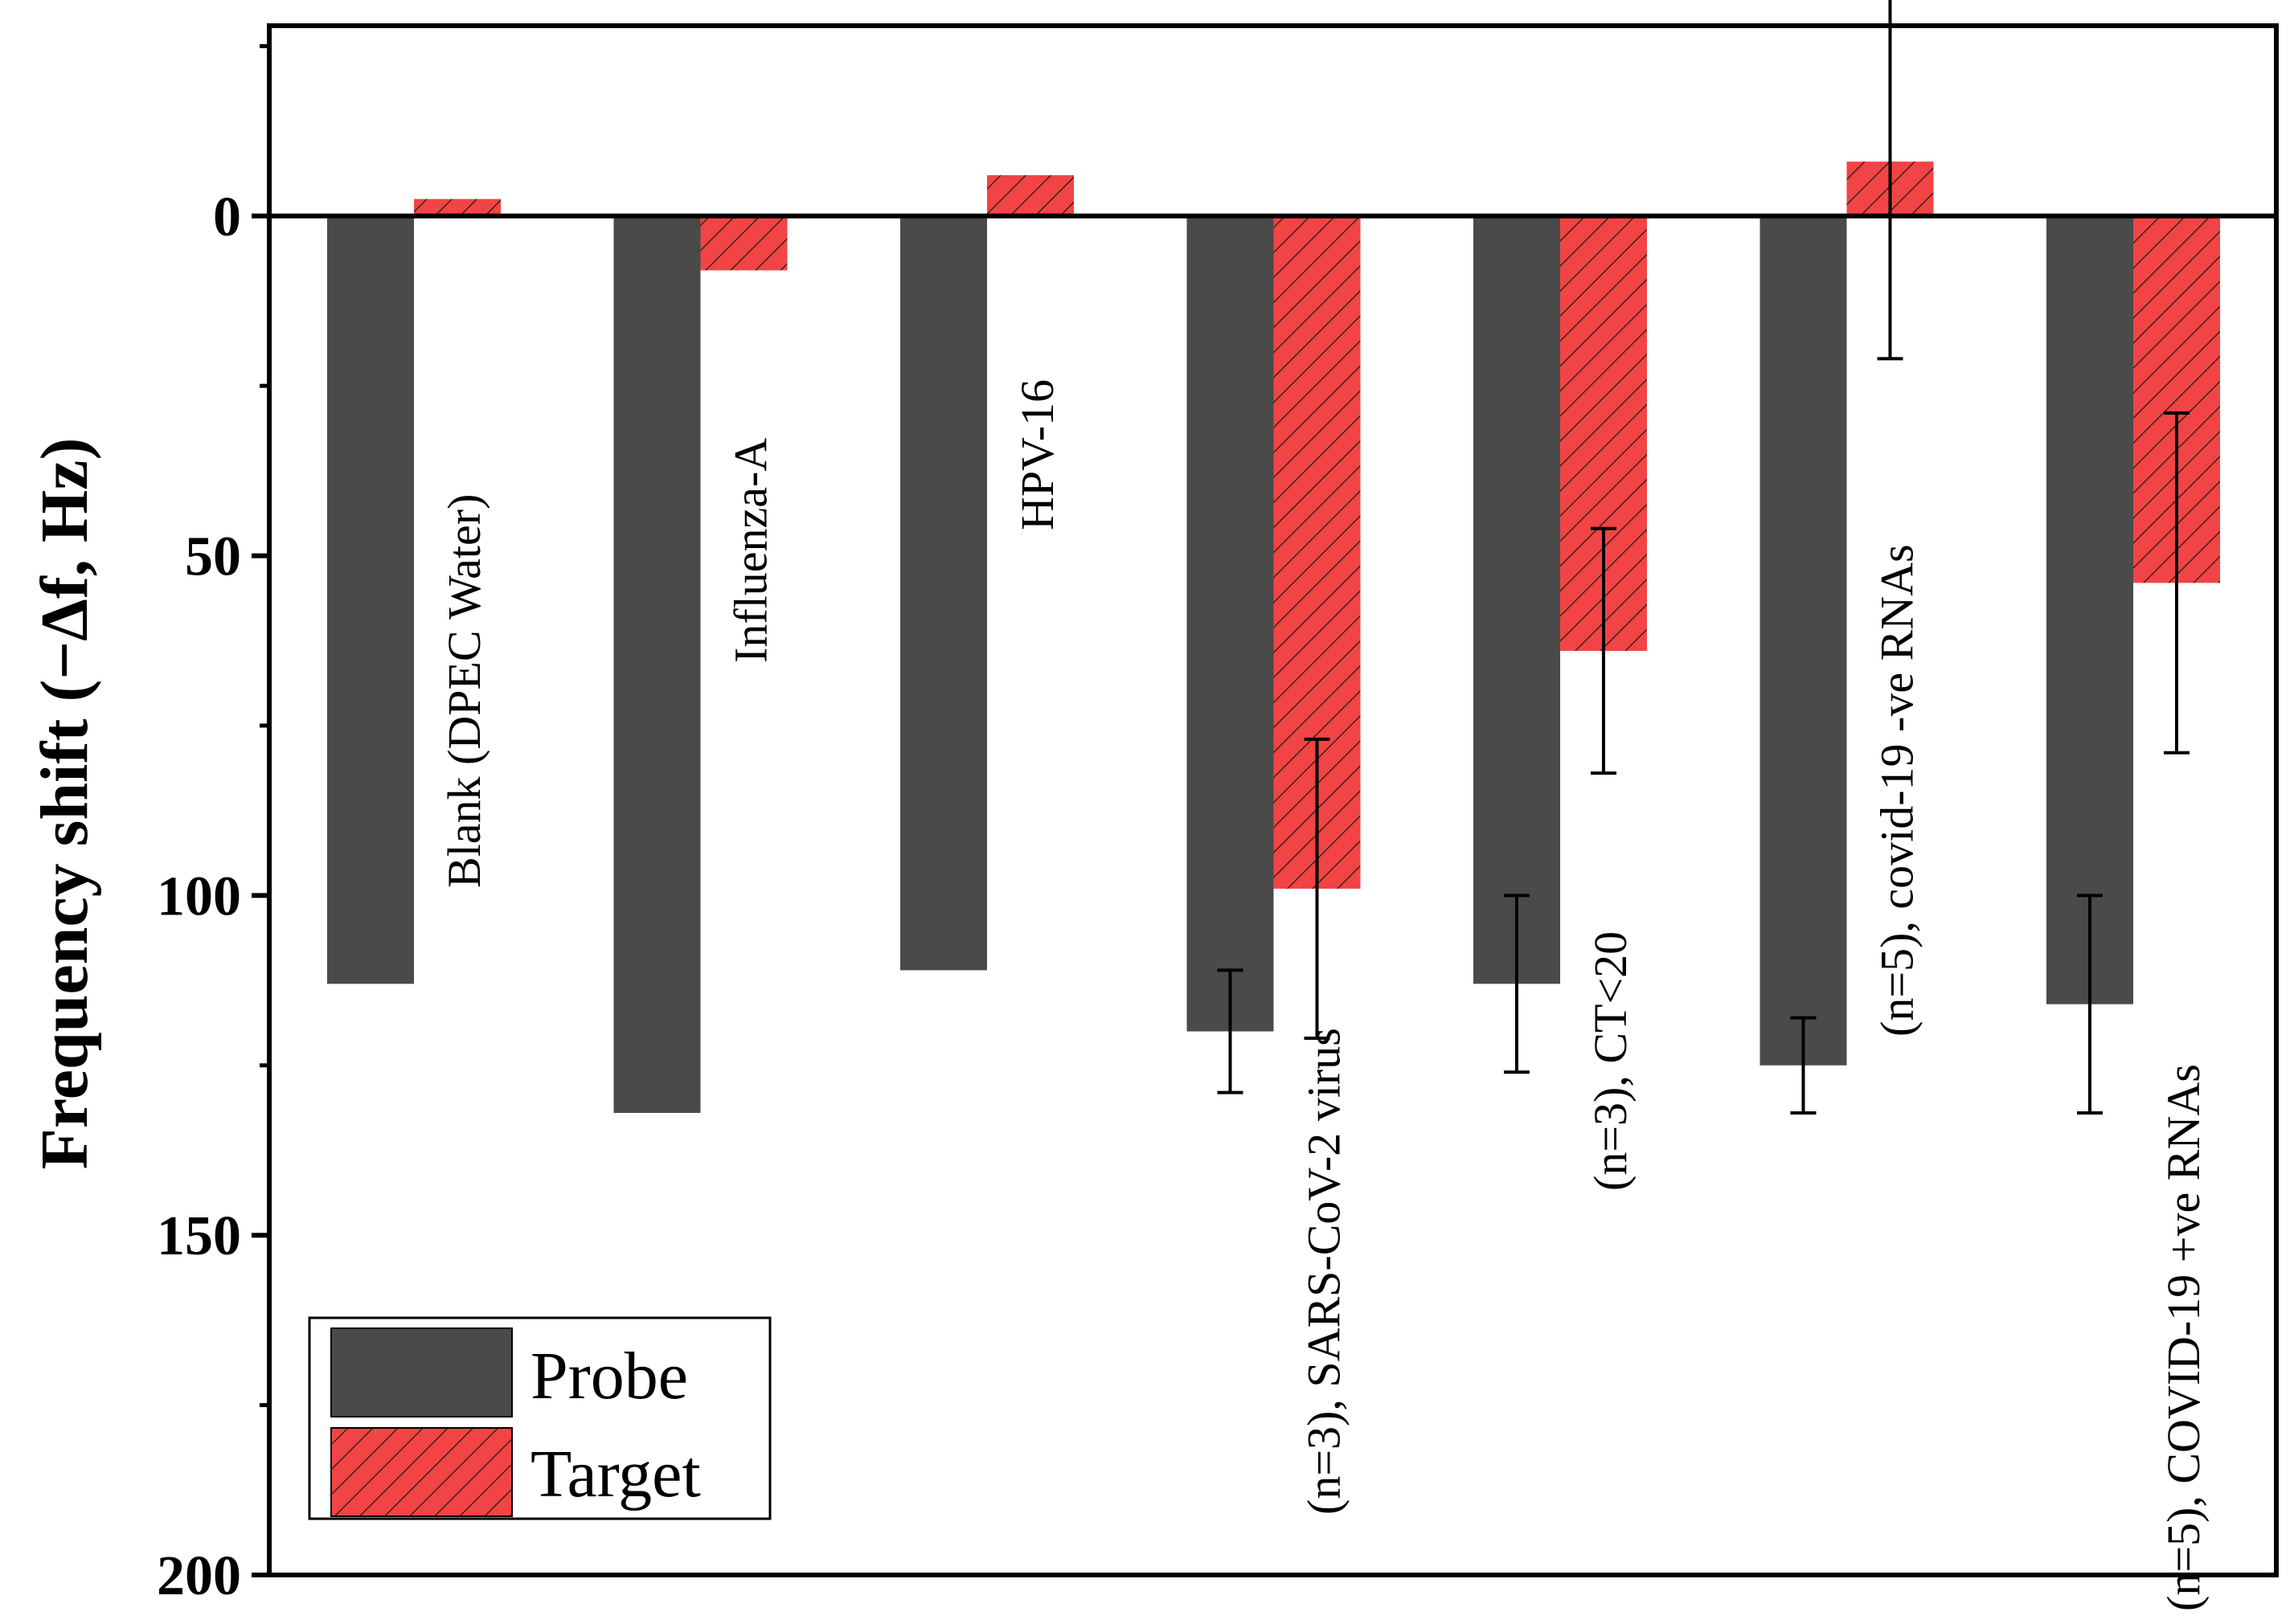  I want to click on category-label: (n=3), CT<20, so click(1610, 1061).